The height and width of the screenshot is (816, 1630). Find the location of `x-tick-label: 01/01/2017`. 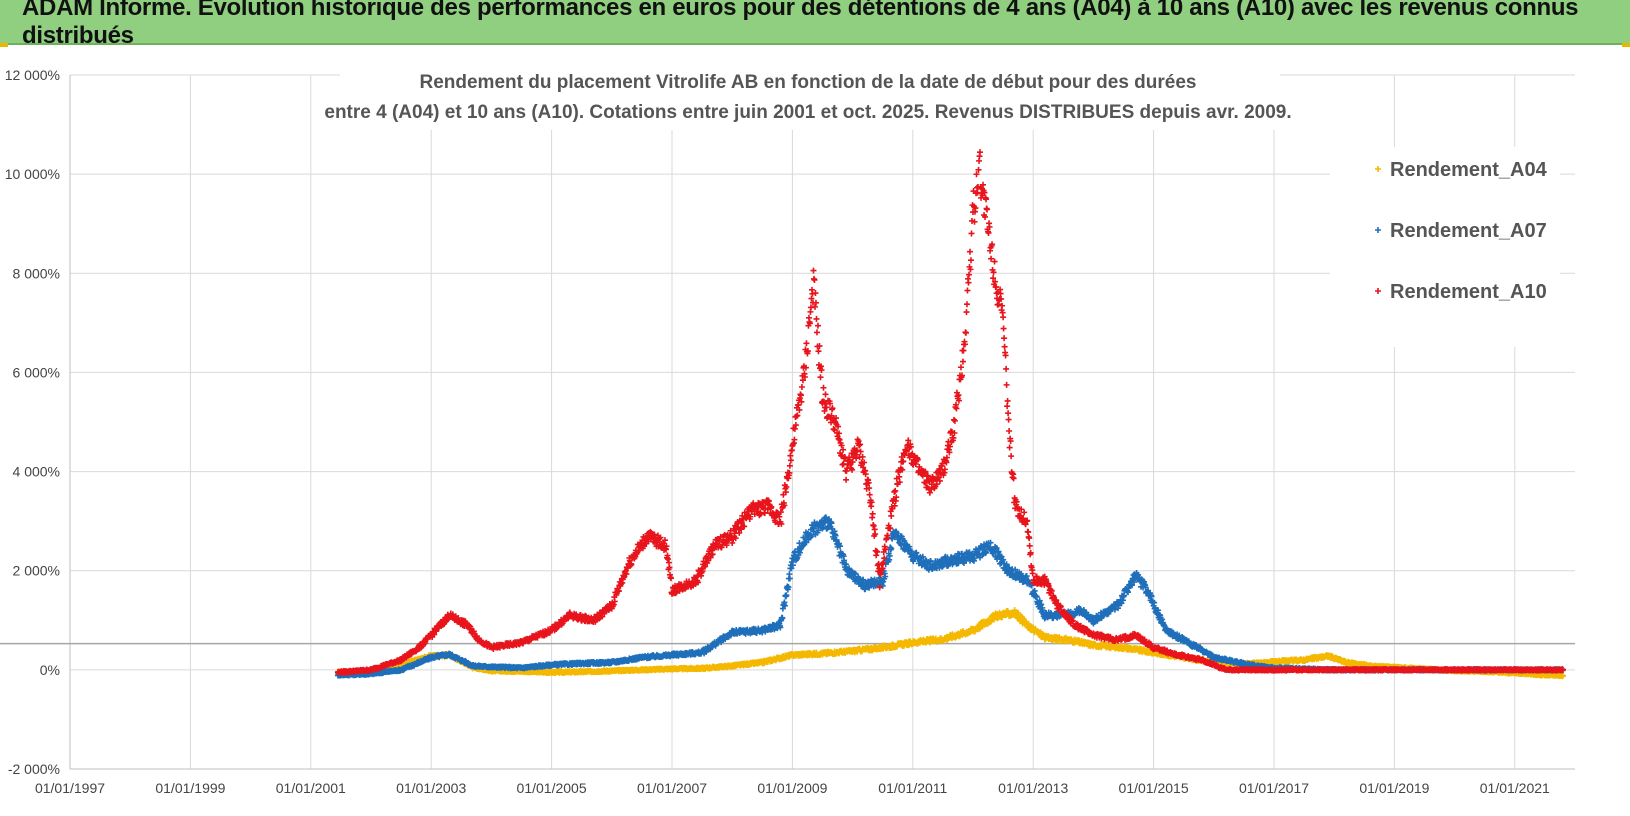

x-tick-label: 01/01/2017 is located at coordinates (1274, 788).